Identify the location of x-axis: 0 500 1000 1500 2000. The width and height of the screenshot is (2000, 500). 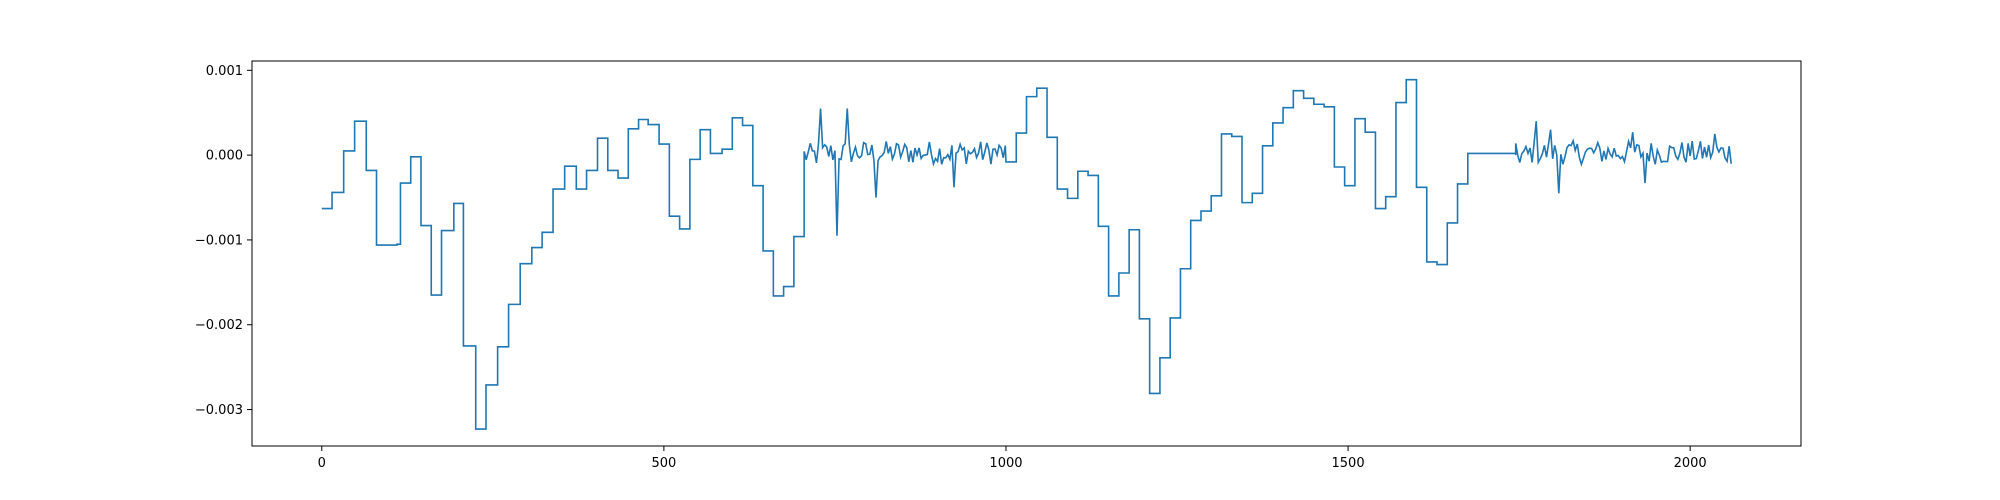
(1012, 458).